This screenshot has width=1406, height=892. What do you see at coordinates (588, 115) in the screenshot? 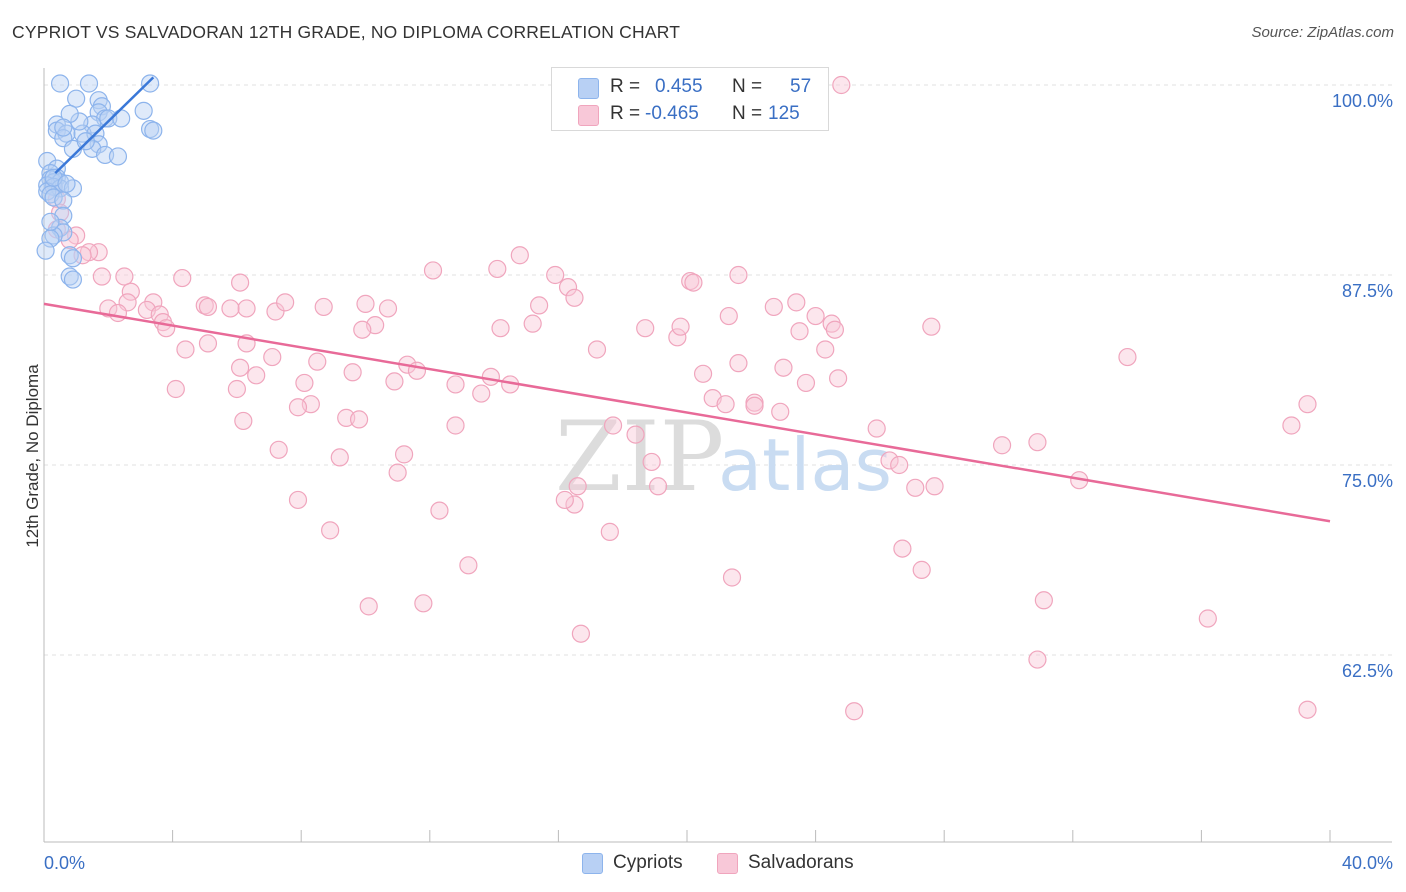
I see `salvadorans-swatch` at bounding box center [588, 115].